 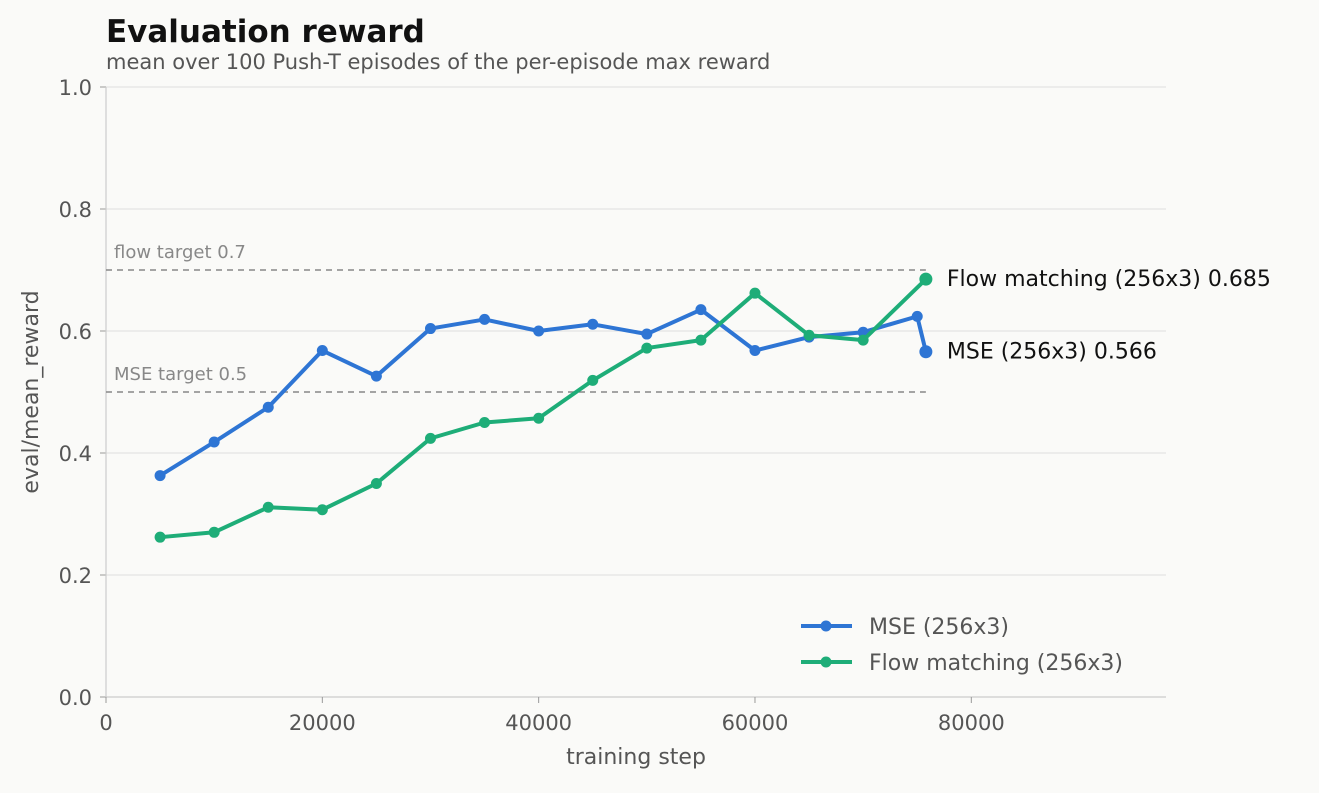 I want to click on x-tick-label: 0, so click(x=105, y=723).